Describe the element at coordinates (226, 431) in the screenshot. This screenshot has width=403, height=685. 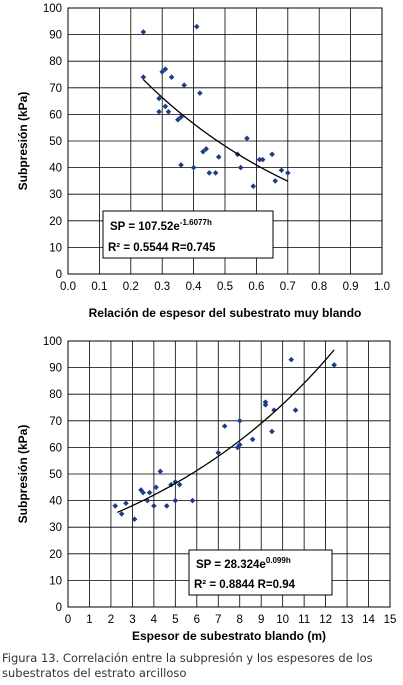
I see `trend-line` at that location.